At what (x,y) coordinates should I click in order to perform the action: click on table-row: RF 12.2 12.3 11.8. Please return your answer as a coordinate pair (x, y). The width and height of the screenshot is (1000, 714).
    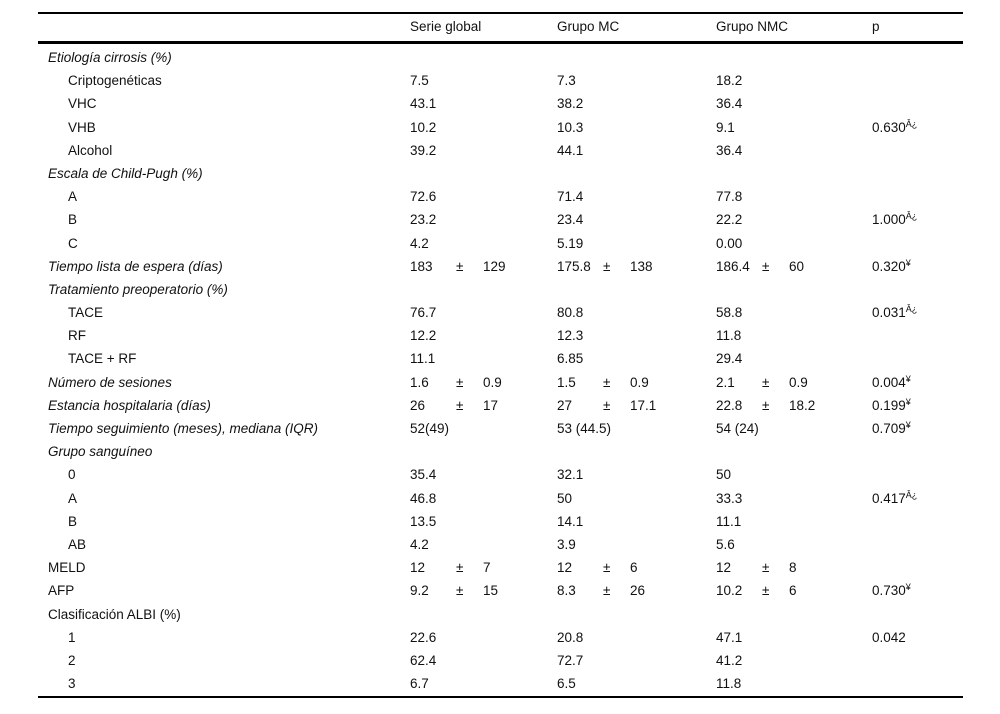
    Looking at the image, I should click on (500, 335).